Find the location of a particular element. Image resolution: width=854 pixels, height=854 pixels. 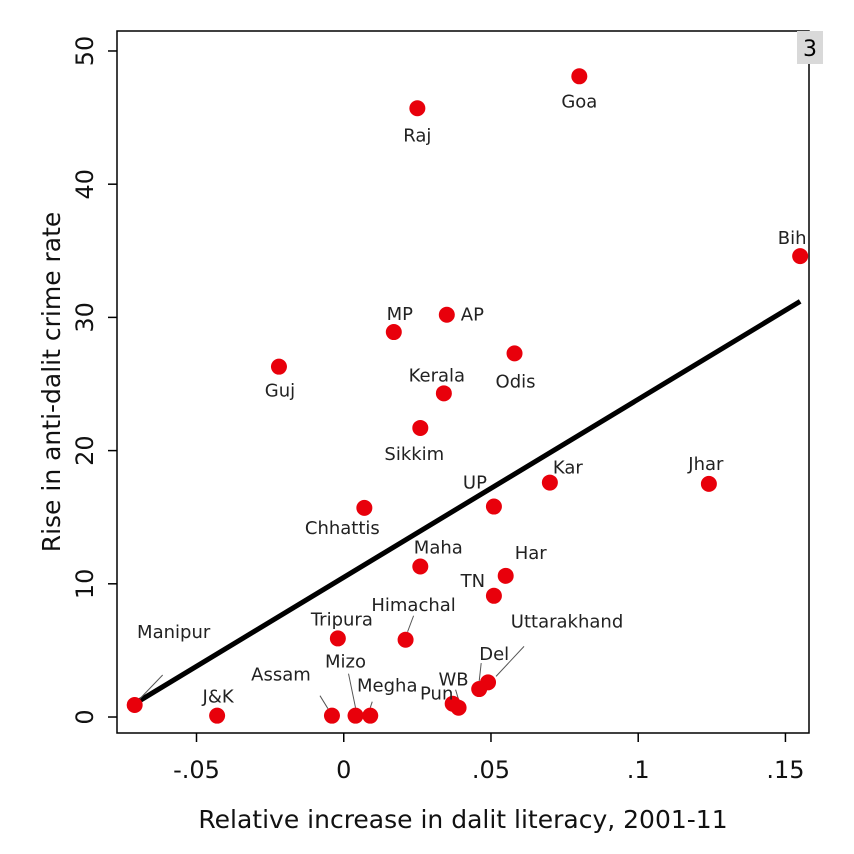

point-label: Kerala is located at coordinates (437, 375).